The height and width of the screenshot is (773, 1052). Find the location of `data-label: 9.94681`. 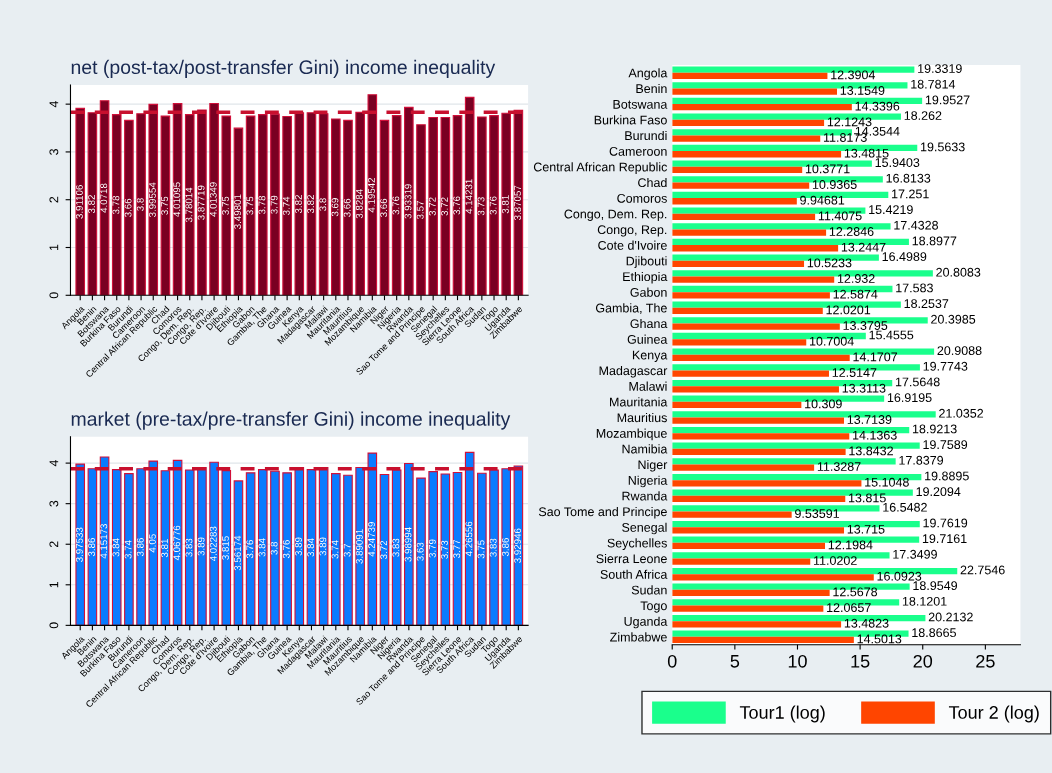

data-label: 9.94681 is located at coordinates (822, 200).